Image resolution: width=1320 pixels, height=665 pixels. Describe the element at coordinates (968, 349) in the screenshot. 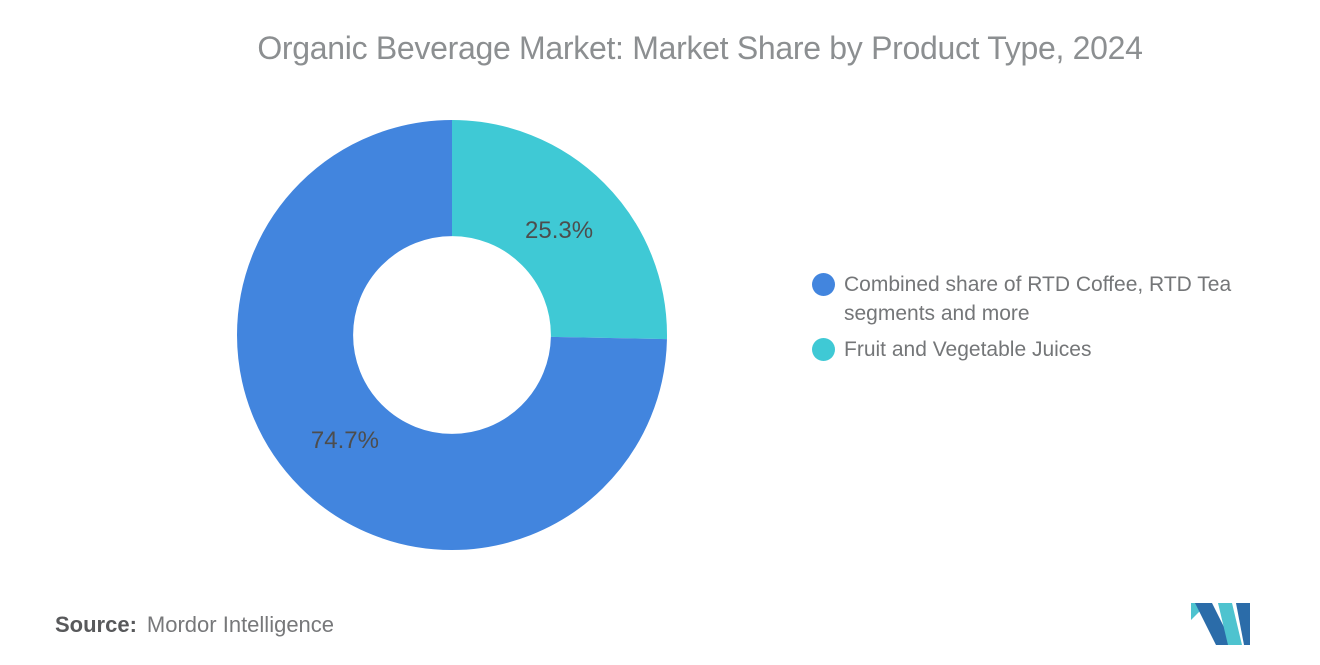

I see `legend-item-label: Fruit and Vegetable Juices` at that location.